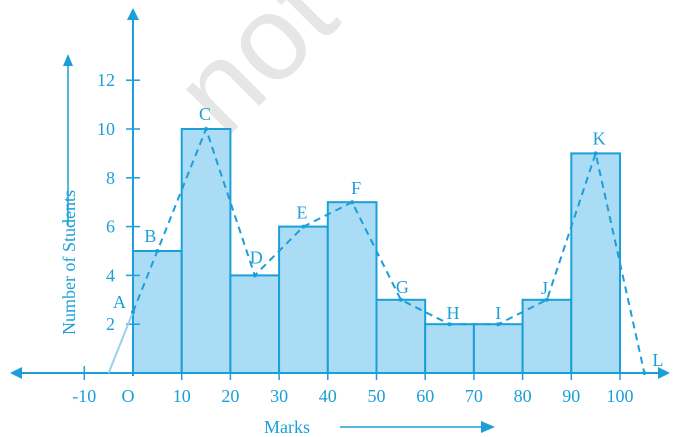 The image size is (676, 437). I want to click on y-tick-label-2: 6, so click(110, 227).